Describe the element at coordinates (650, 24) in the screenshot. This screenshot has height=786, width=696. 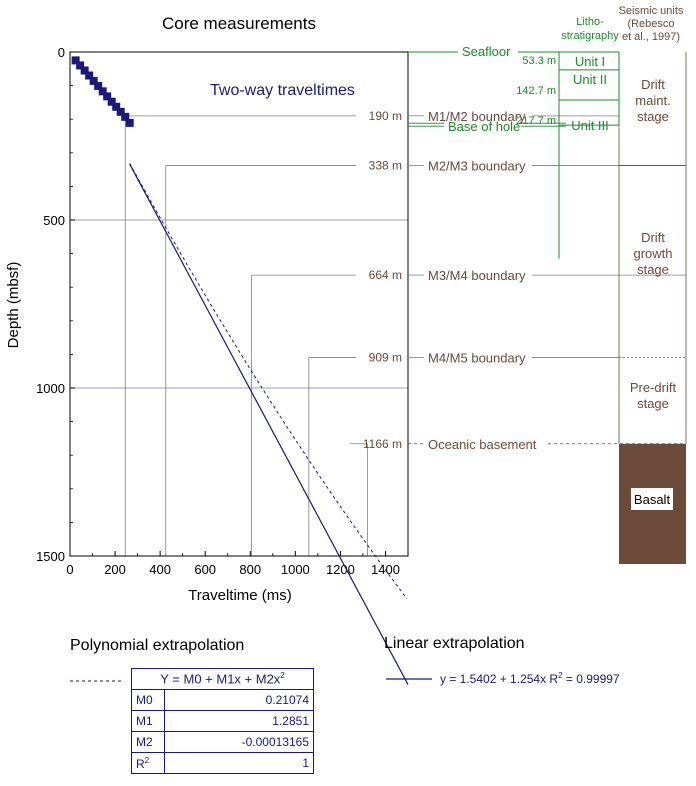
I see `seismic-header: (Rebesco` at that location.